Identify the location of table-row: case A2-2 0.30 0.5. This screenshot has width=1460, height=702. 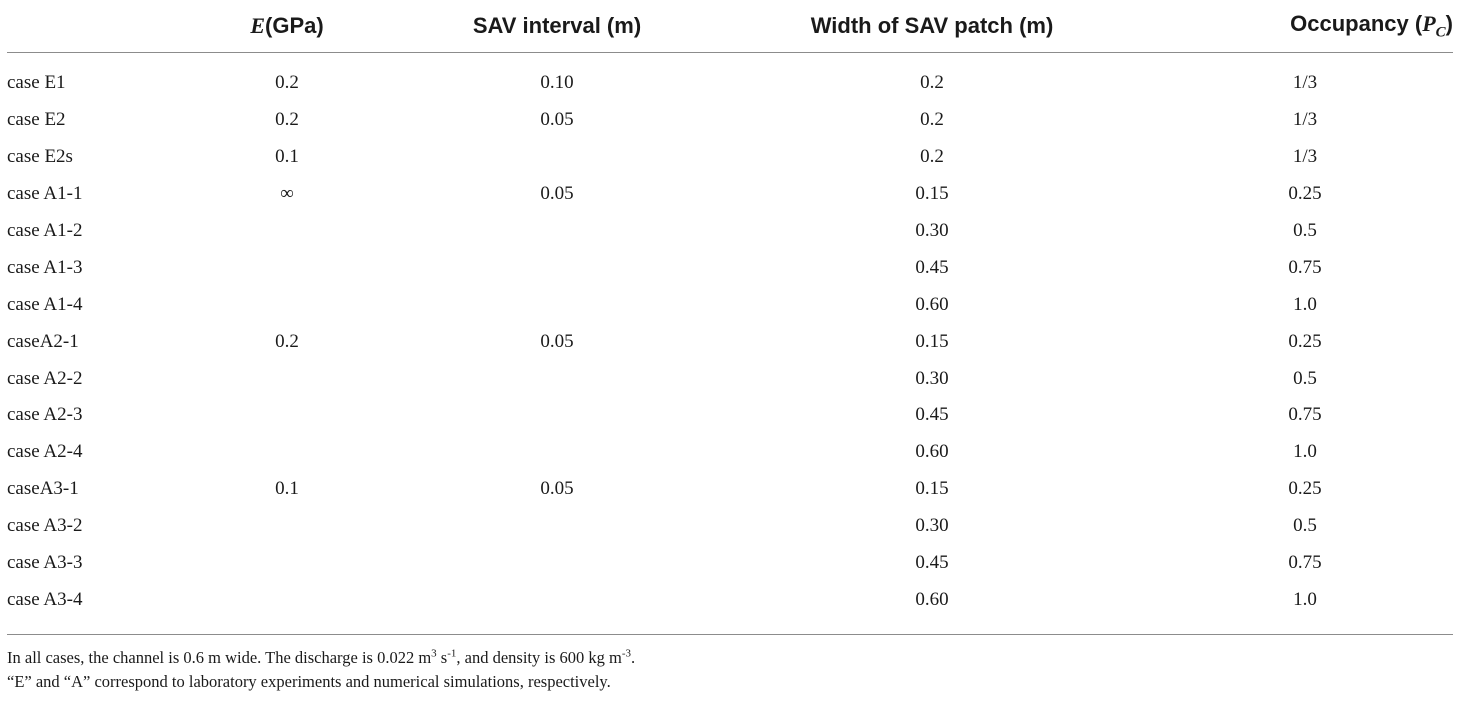
(730, 378).